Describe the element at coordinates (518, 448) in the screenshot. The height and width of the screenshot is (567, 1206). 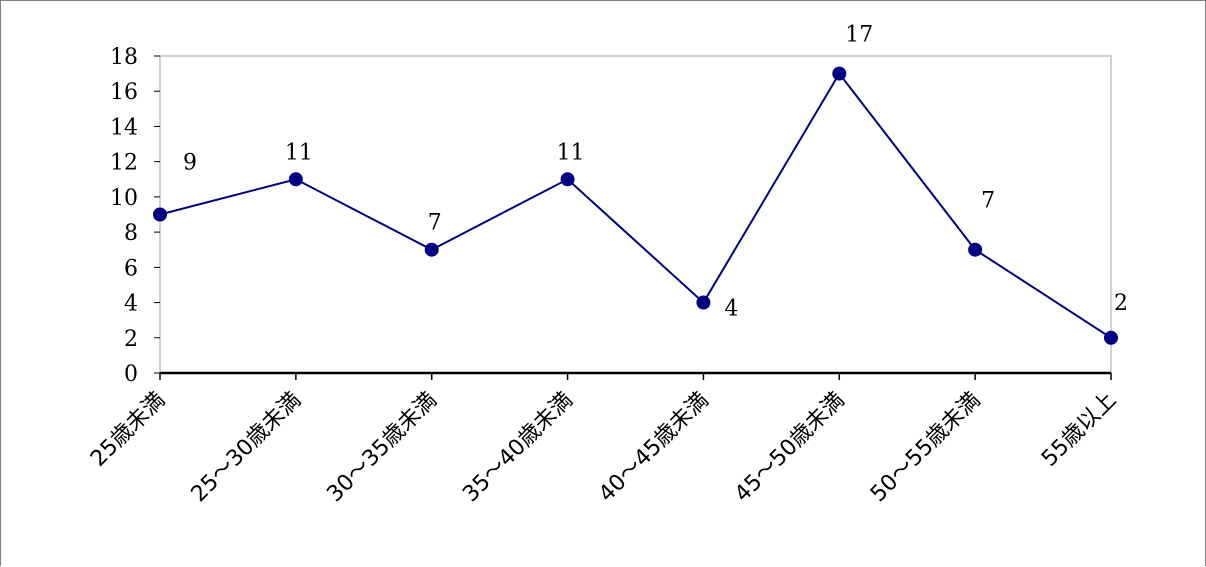
I see `x-category-label: 35～40歳未満` at that location.